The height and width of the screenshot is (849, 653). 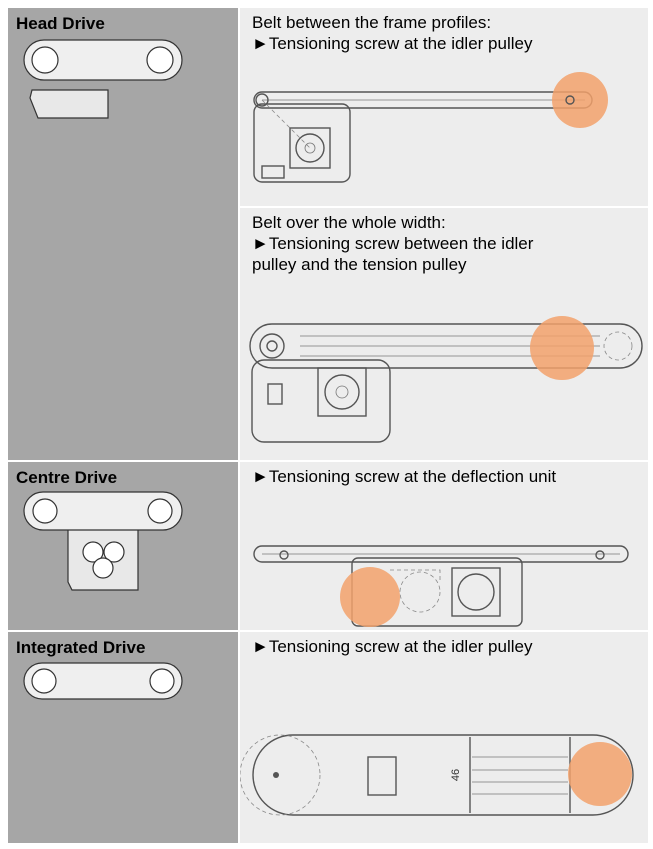 I want to click on drive-label: Centre Drive, so click(x=67, y=477).